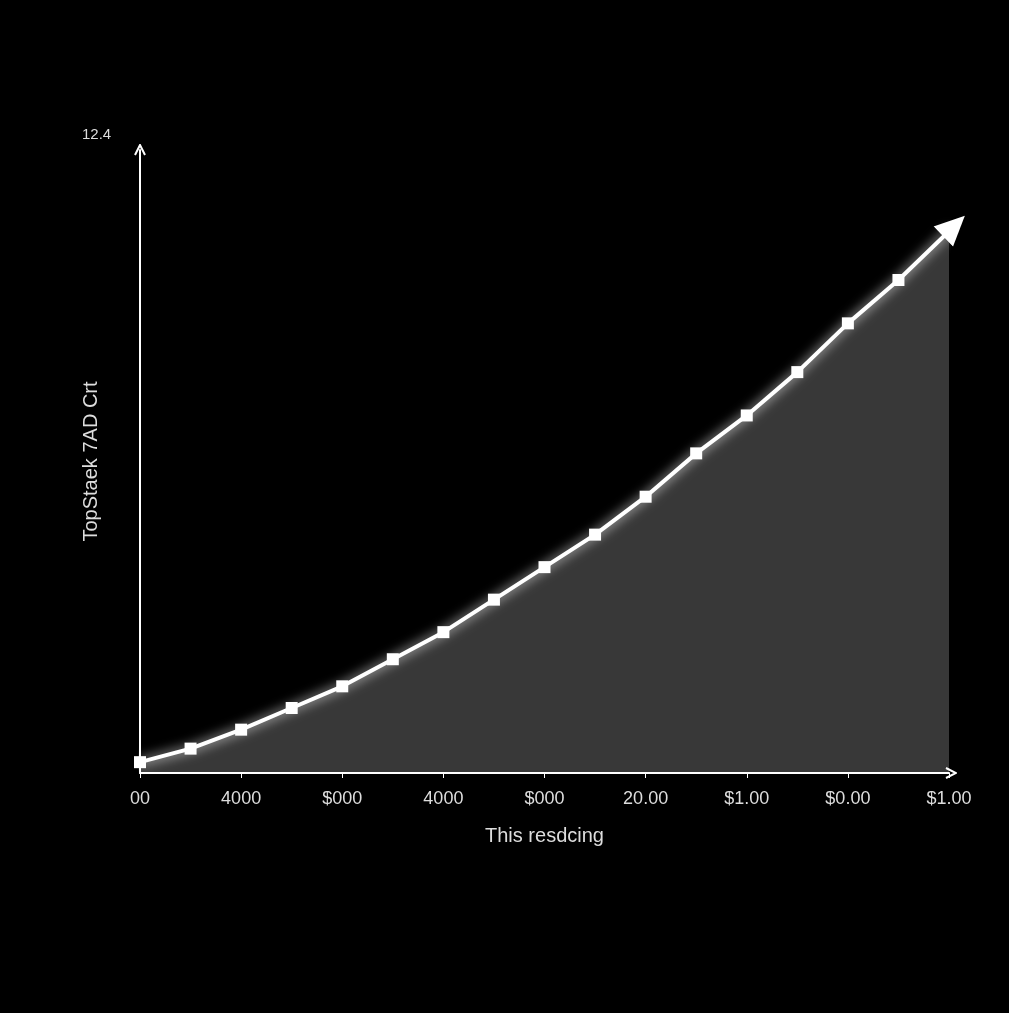  Describe the element at coordinates (140, 798) in the screenshot. I see `x-tick-label: 00` at that location.